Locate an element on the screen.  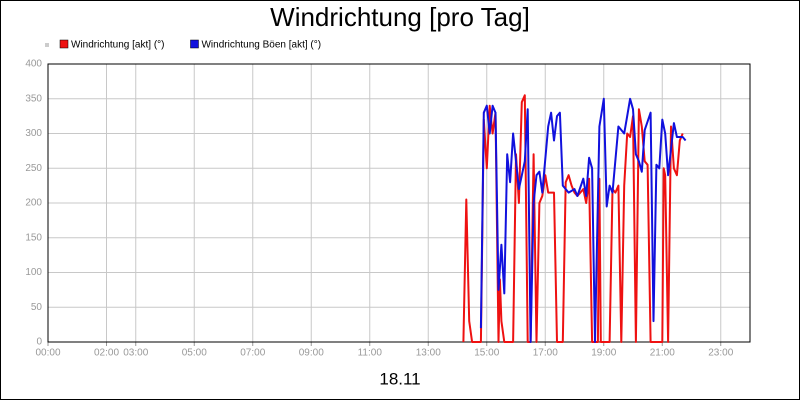
y-tick-label: 50 is located at coordinates (37, 307).